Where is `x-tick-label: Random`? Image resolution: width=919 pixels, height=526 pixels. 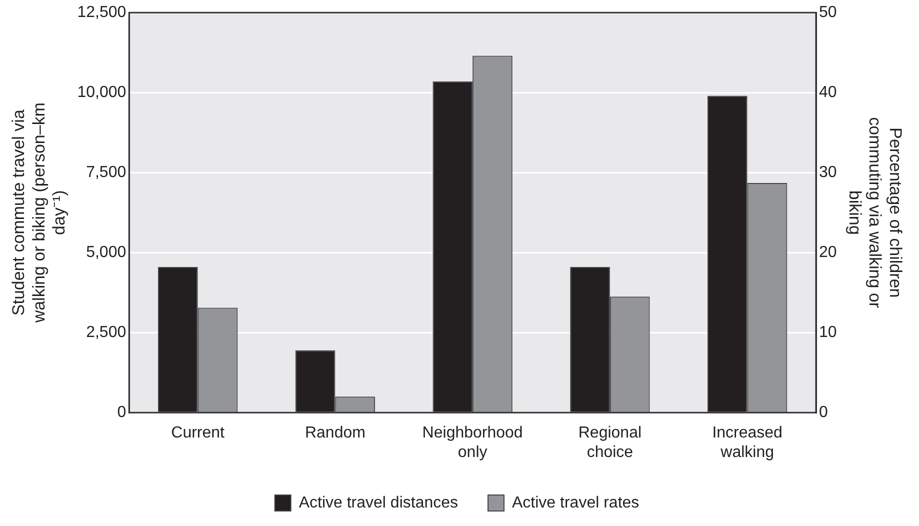 x-tick-label: Random is located at coordinates (335, 433).